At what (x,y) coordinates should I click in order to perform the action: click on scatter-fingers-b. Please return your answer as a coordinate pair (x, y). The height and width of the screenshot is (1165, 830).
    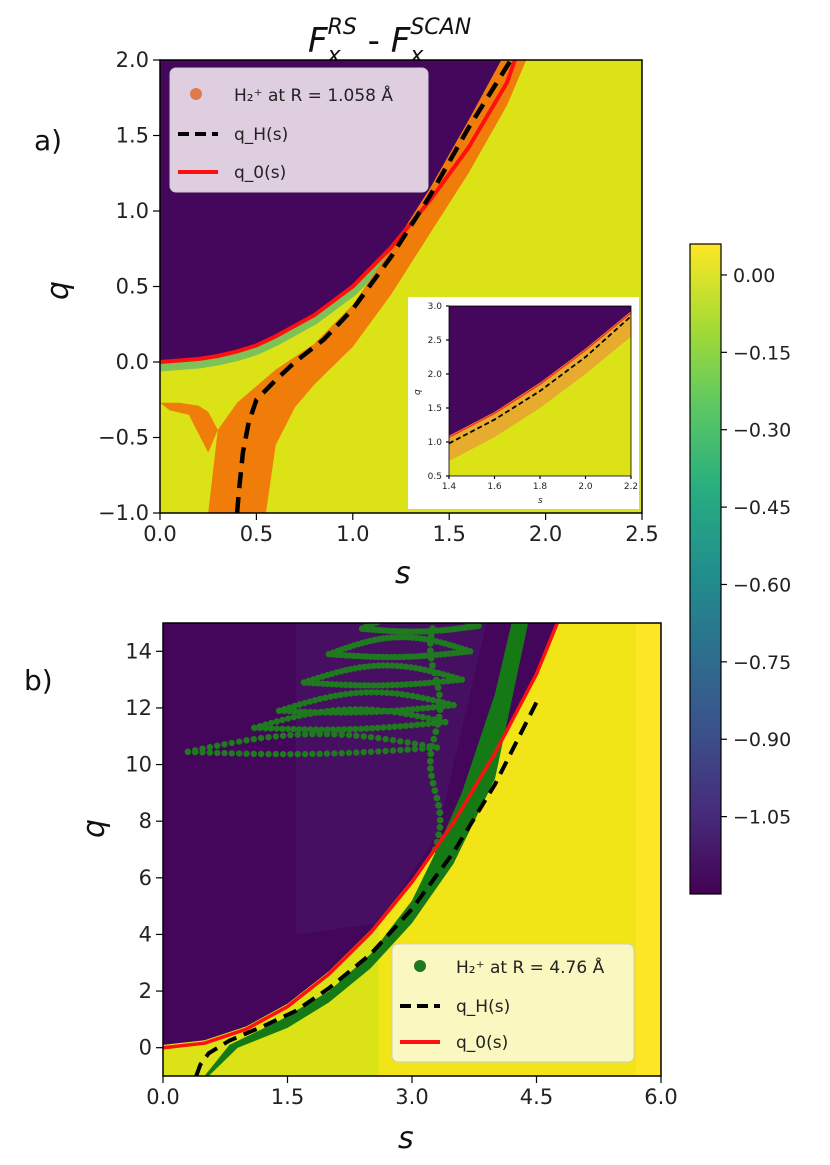
    Looking at the image, I should click on (333, 731).